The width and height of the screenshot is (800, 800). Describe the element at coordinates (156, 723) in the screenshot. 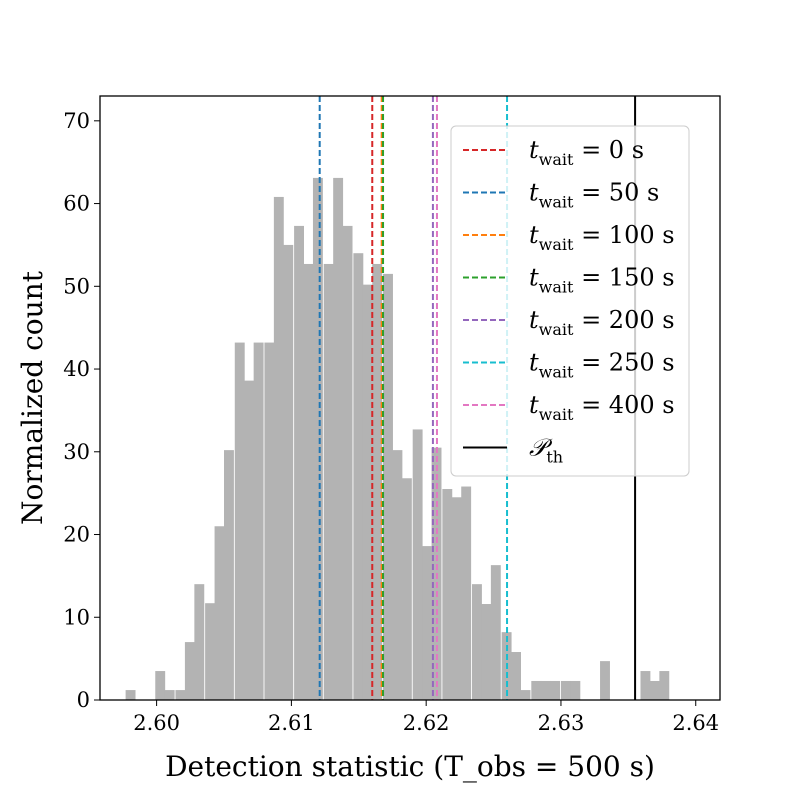

I see `x-tick-label: 2.60` at that location.